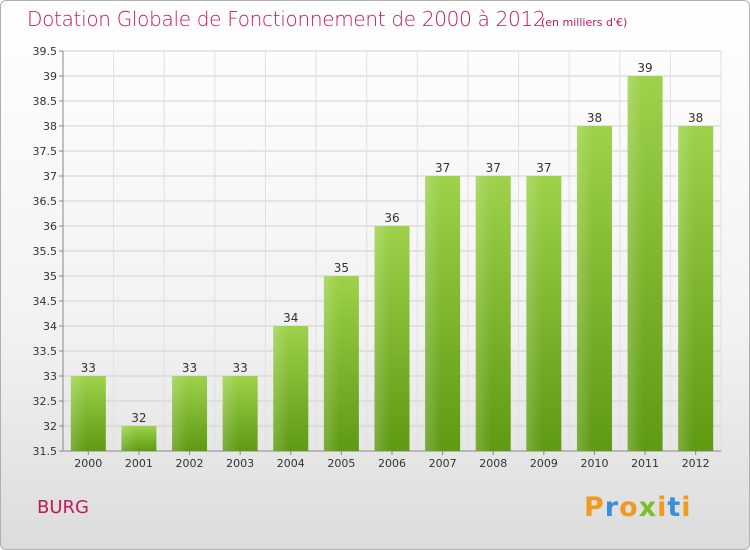 Image resolution: width=750 pixels, height=550 pixels. Describe the element at coordinates (50, 226) in the screenshot. I see `y-tick-label: 36` at that location.